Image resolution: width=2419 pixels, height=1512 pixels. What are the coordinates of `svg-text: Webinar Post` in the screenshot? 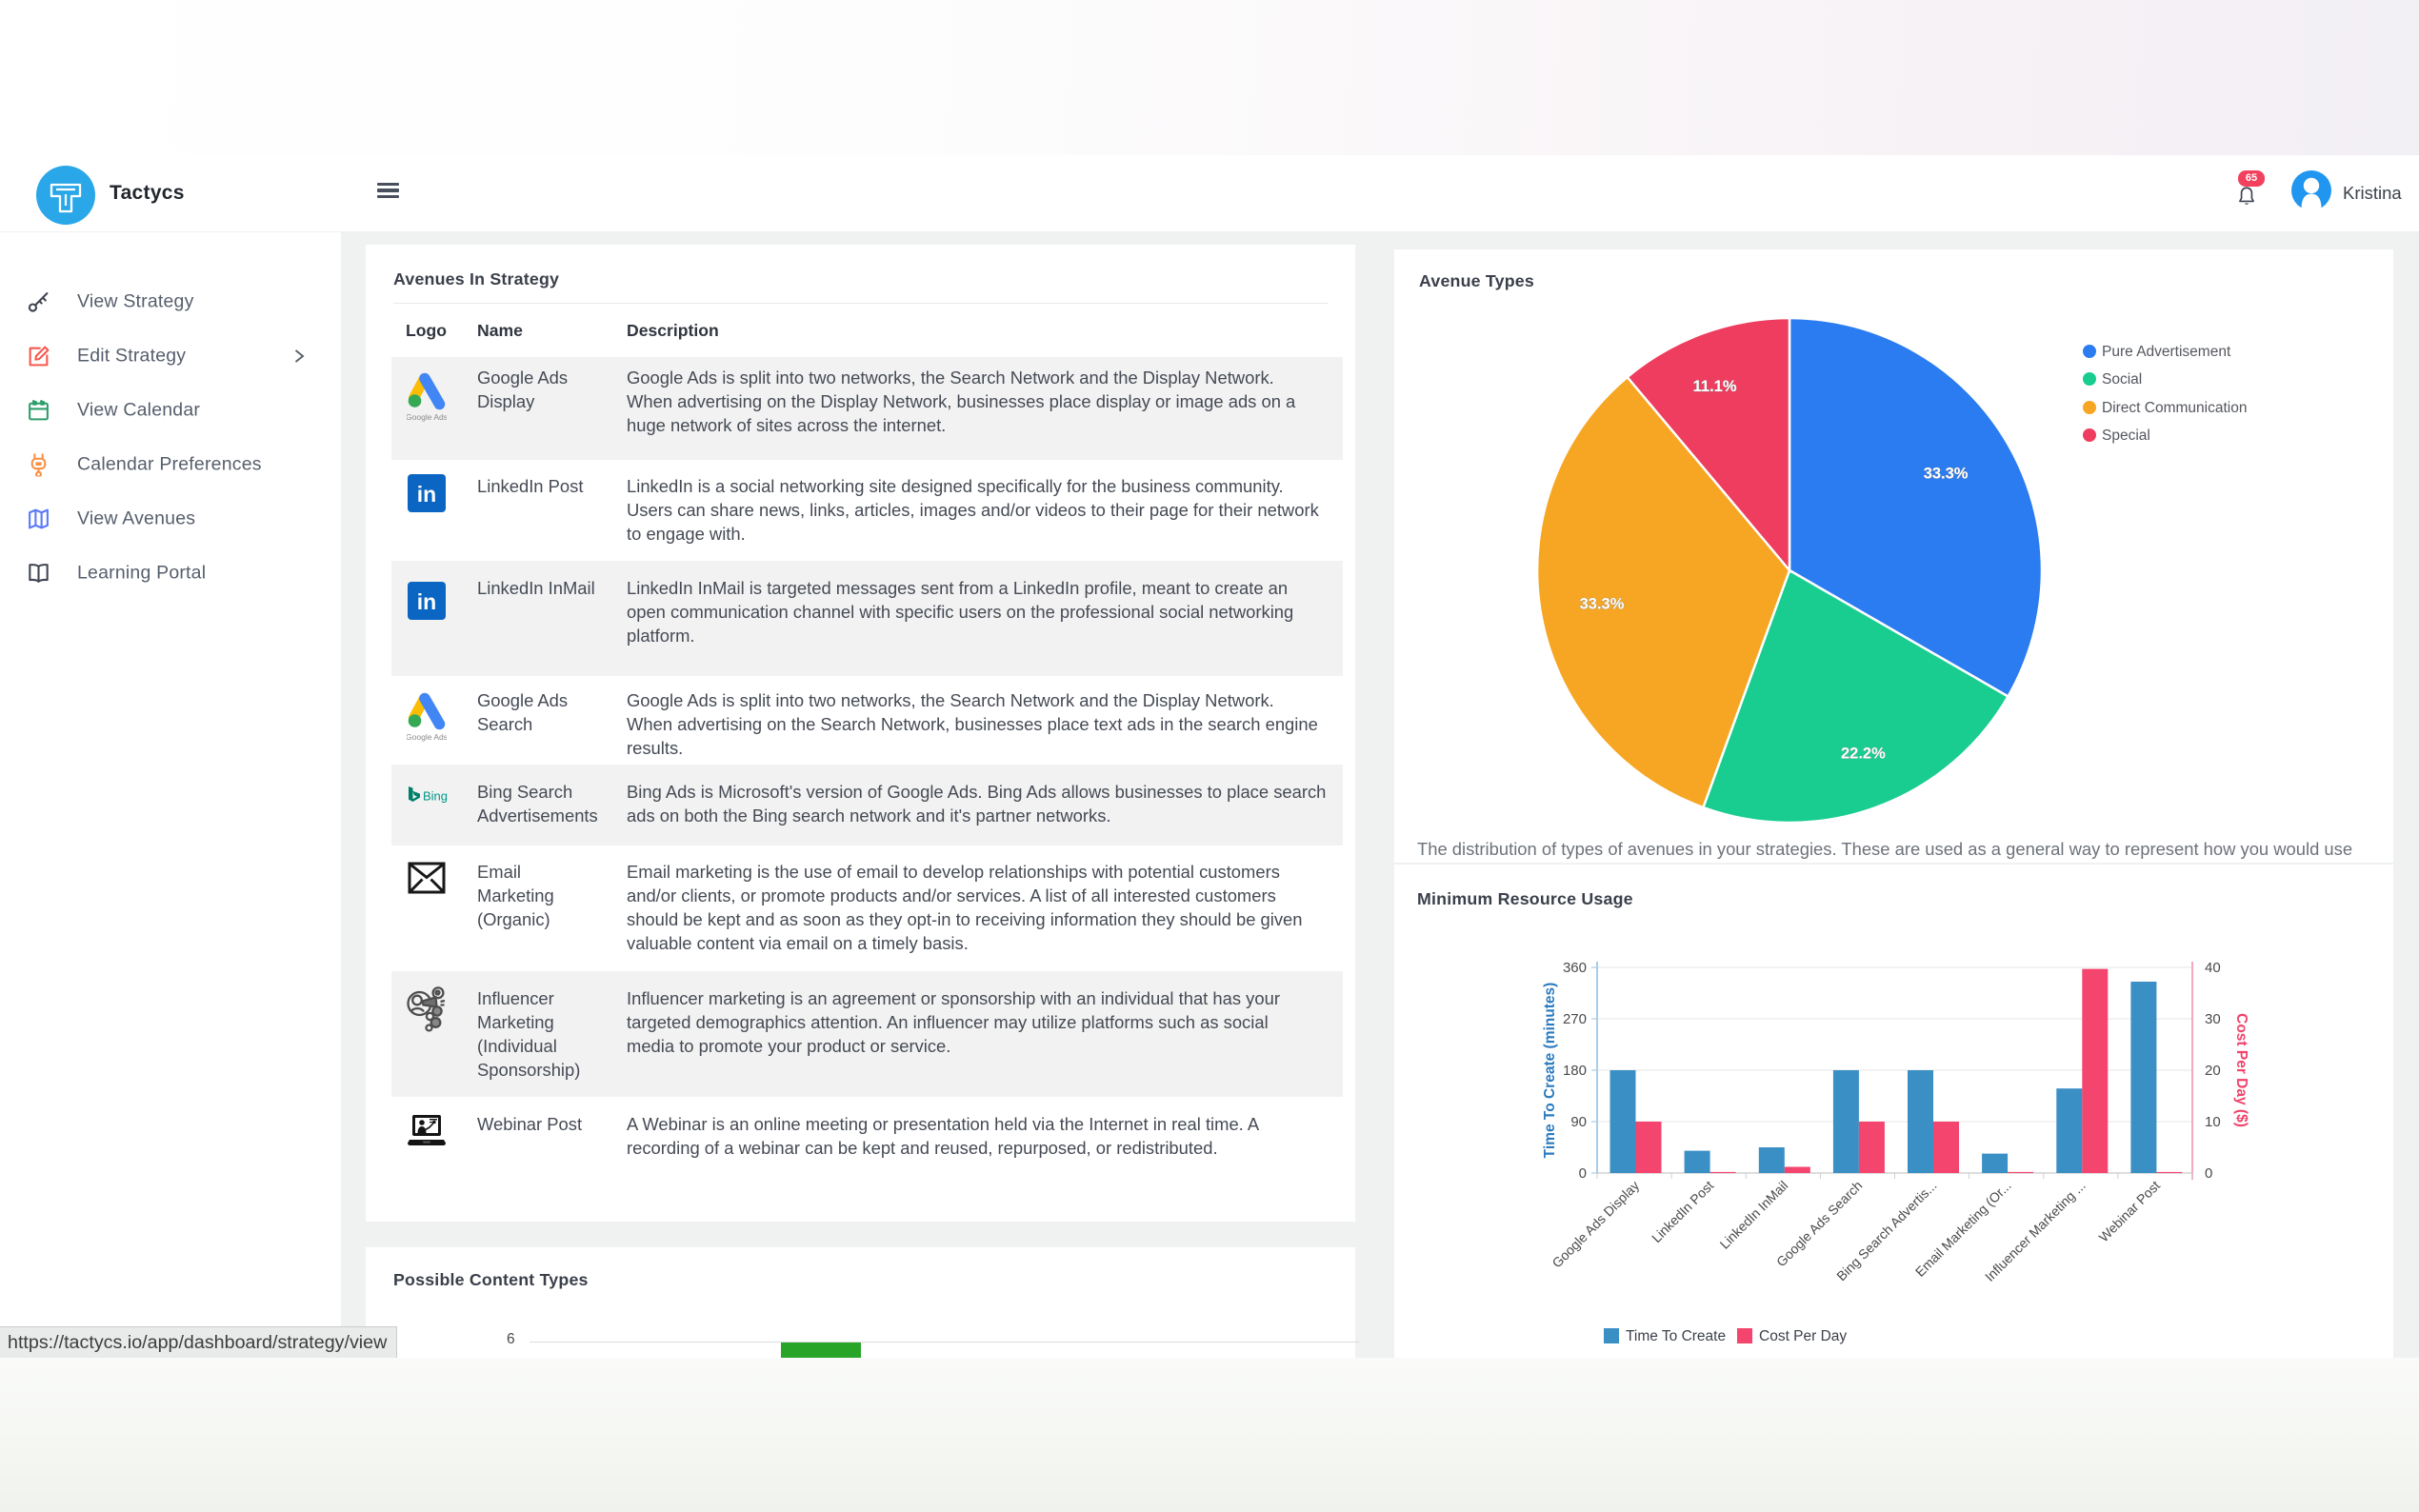 It's located at (2130, 1211).